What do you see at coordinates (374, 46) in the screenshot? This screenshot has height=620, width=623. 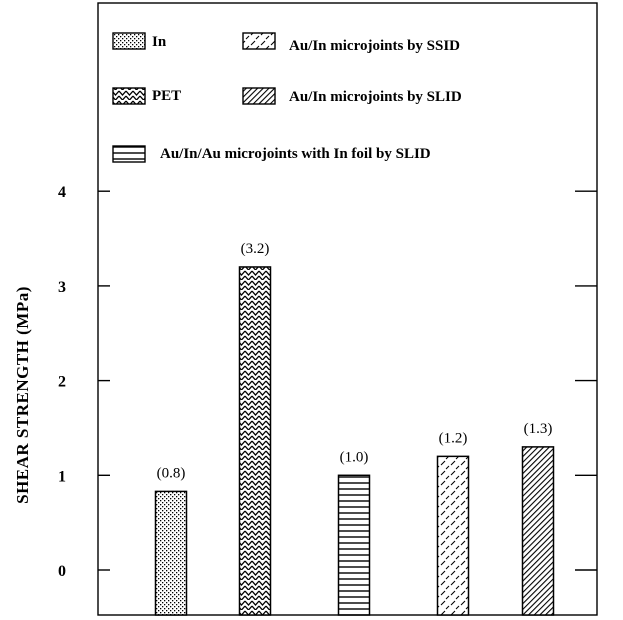 I see `legend-label: Au/In microjoints by SSID` at bounding box center [374, 46].